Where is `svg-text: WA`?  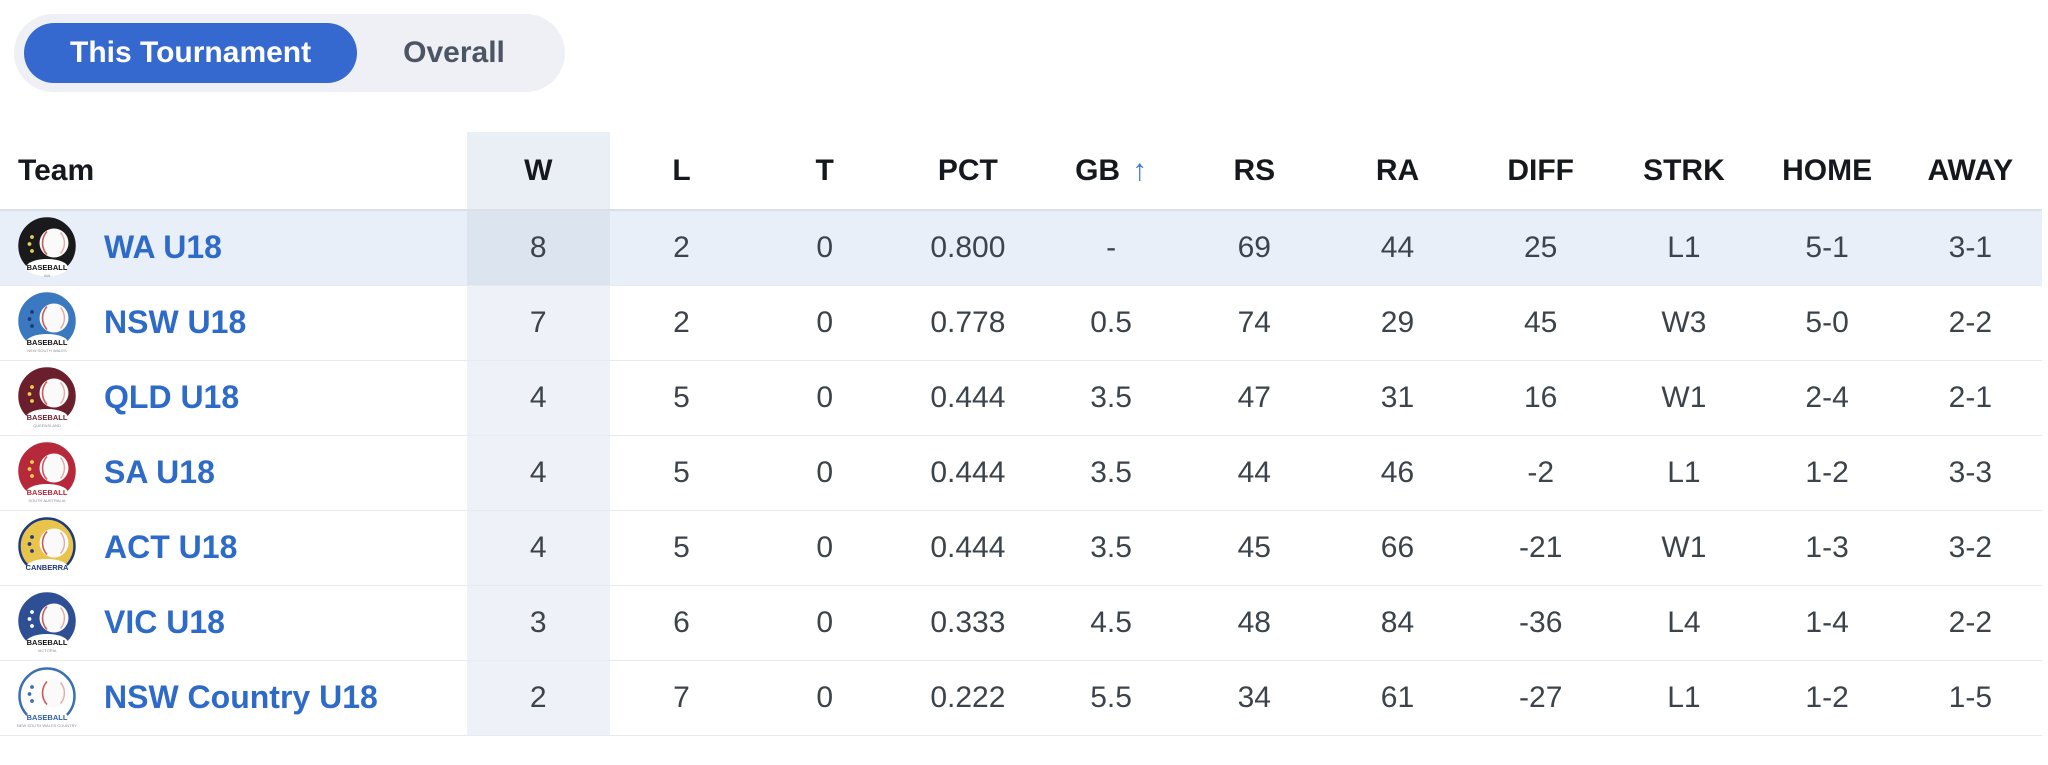 svg-text: WA is located at coordinates (47, 275).